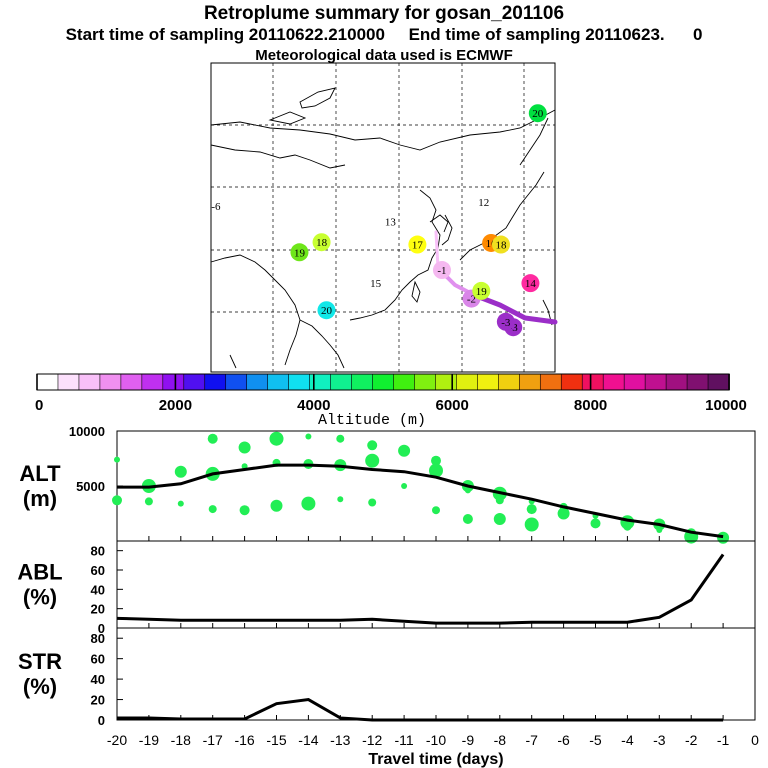  I want to click on y-axis-label: ABL, so click(39, 572).